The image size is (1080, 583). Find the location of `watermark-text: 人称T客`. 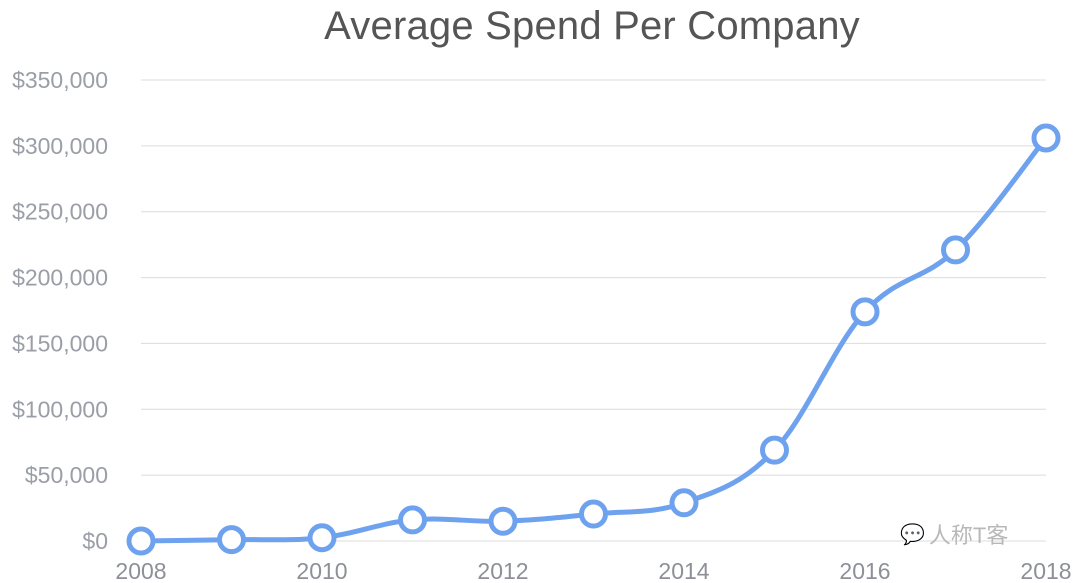

watermark-text: 人称T客 is located at coordinates (968, 535).